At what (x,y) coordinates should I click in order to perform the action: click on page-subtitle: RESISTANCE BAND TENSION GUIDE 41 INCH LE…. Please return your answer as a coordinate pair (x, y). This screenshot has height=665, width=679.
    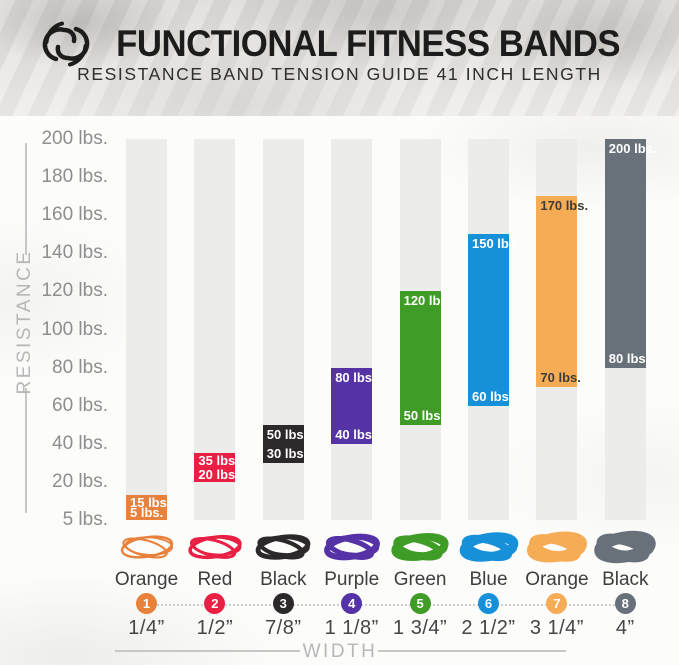
    Looking at the image, I should click on (339, 74).